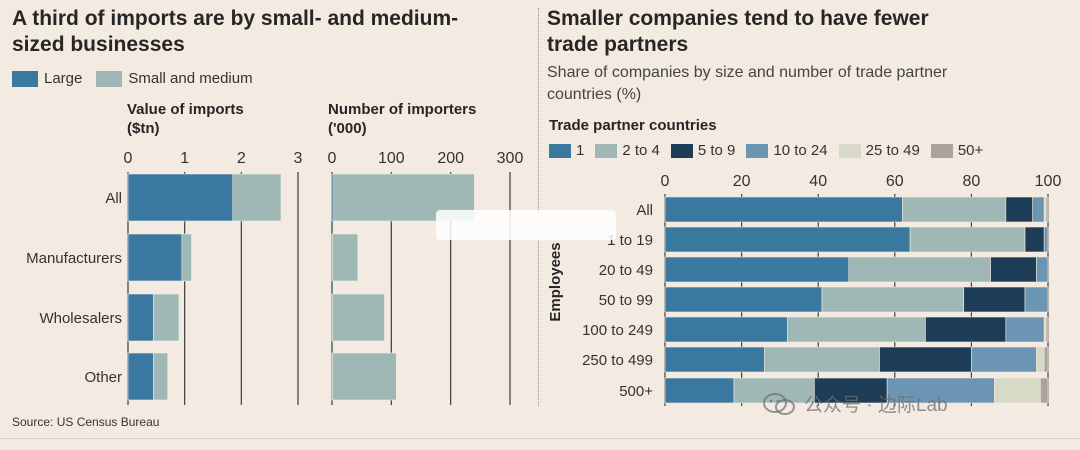 The image size is (1080, 450). Describe the element at coordinates (895, 181) in the screenshot. I see `trade-tick-label-60: 60` at that location.